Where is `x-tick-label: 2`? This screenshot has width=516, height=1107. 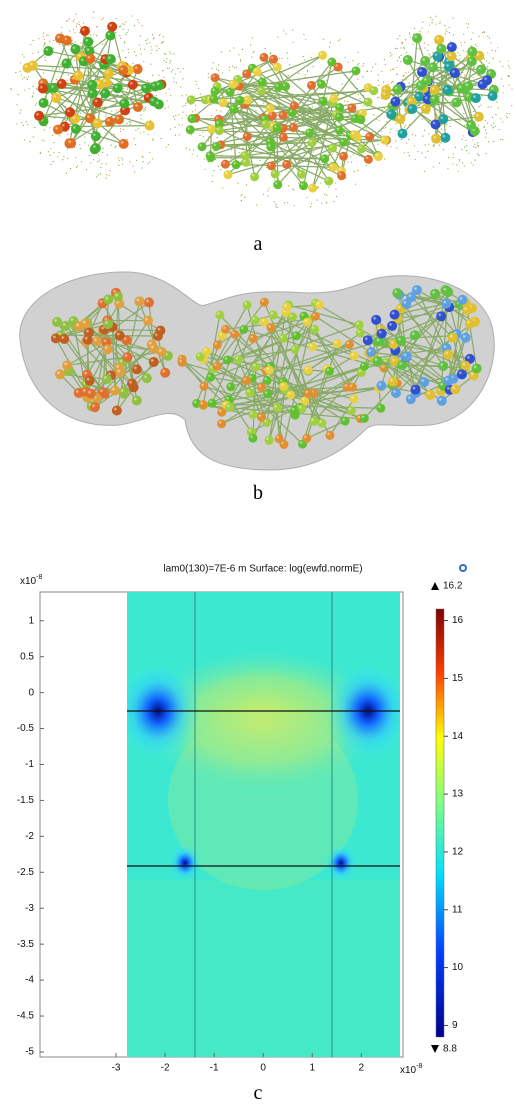 x-tick-label: 2 is located at coordinates (362, 1068).